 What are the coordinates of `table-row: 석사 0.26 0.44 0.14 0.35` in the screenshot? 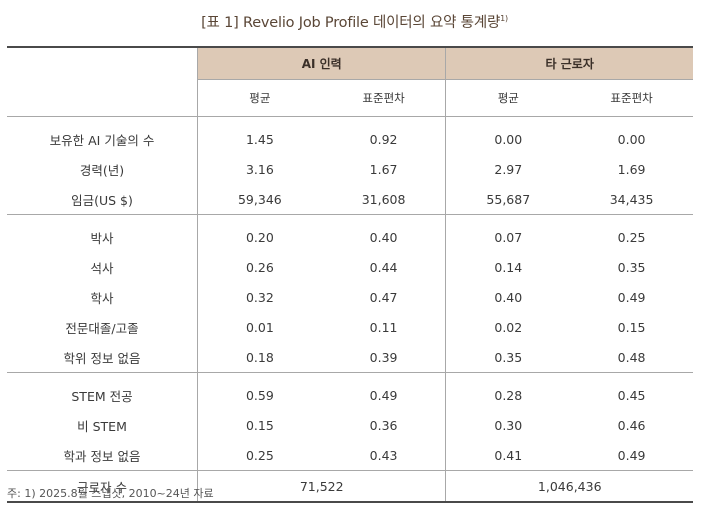 It's located at (350, 267).